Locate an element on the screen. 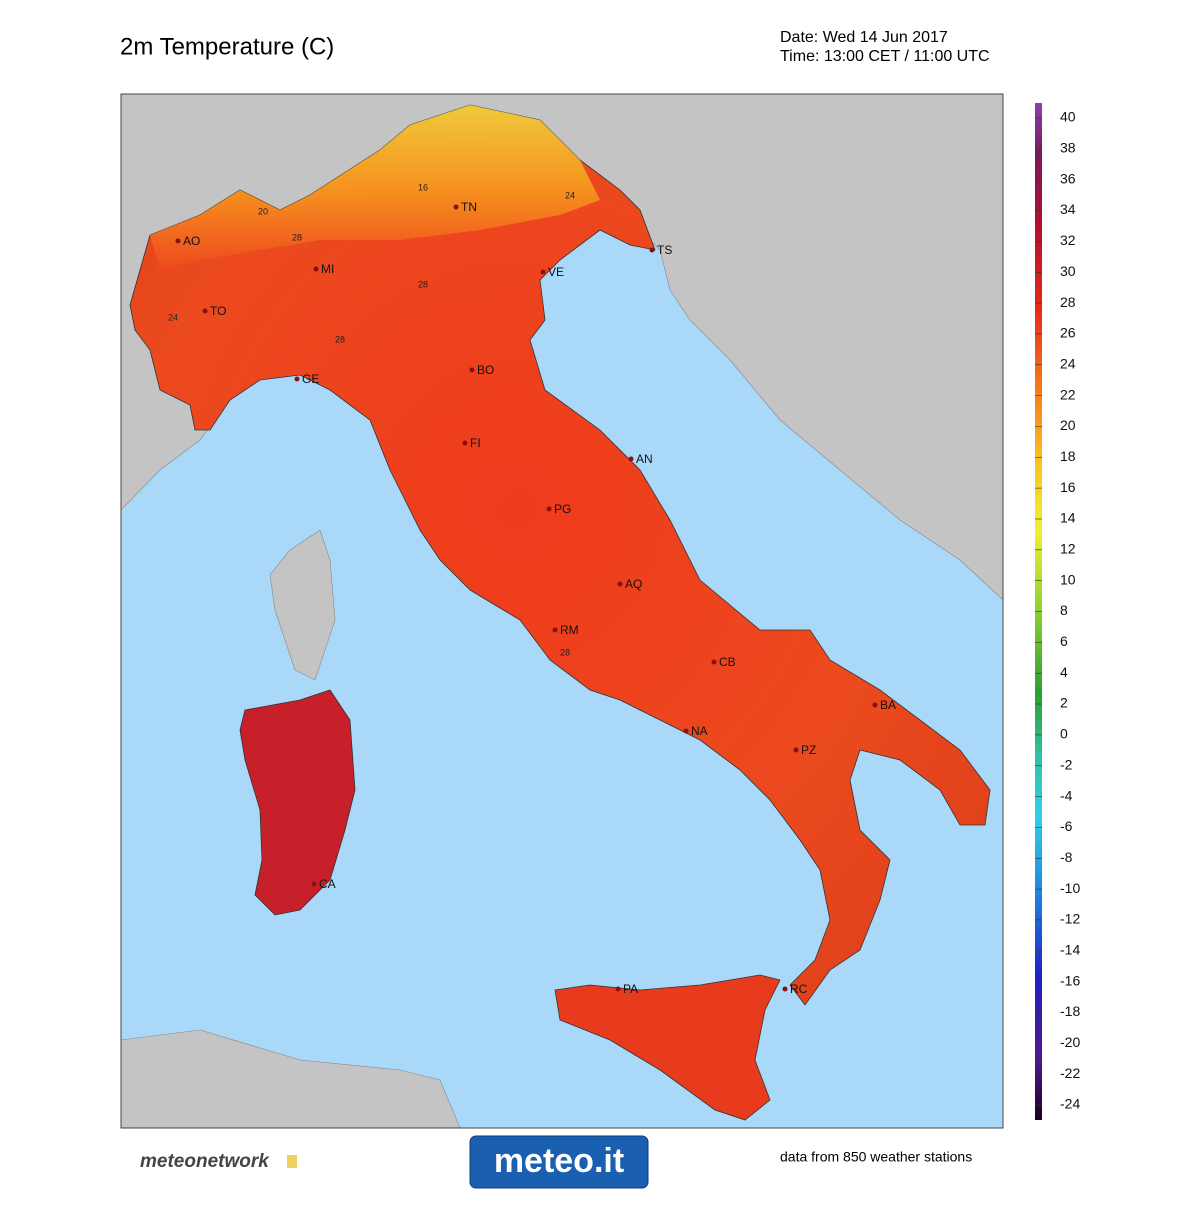 The height and width of the screenshot is (1205, 1200). contour-label: 16 is located at coordinates (423, 187).